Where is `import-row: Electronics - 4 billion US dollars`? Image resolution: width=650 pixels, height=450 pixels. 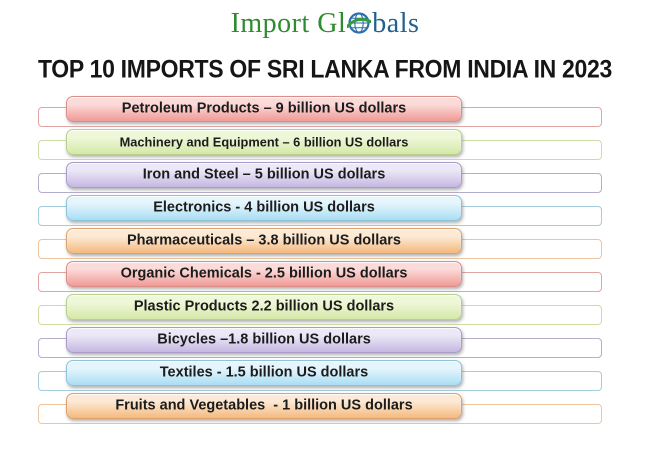 import-row: Electronics - 4 billion US dollars is located at coordinates (325, 211).